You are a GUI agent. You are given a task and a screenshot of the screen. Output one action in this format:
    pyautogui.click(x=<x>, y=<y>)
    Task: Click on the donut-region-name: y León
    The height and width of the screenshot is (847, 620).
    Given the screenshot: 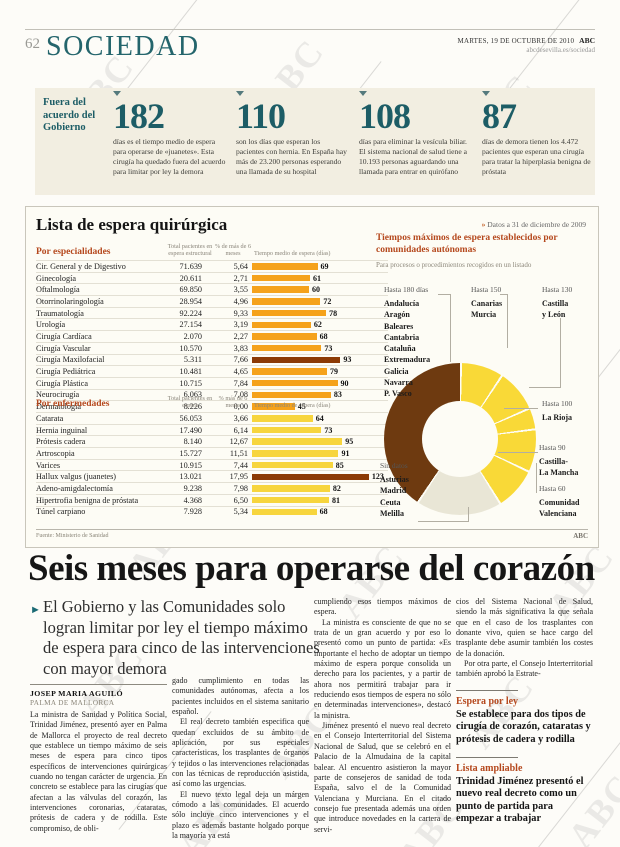 What is the action you would take?
    pyautogui.click(x=554, y=315)
    